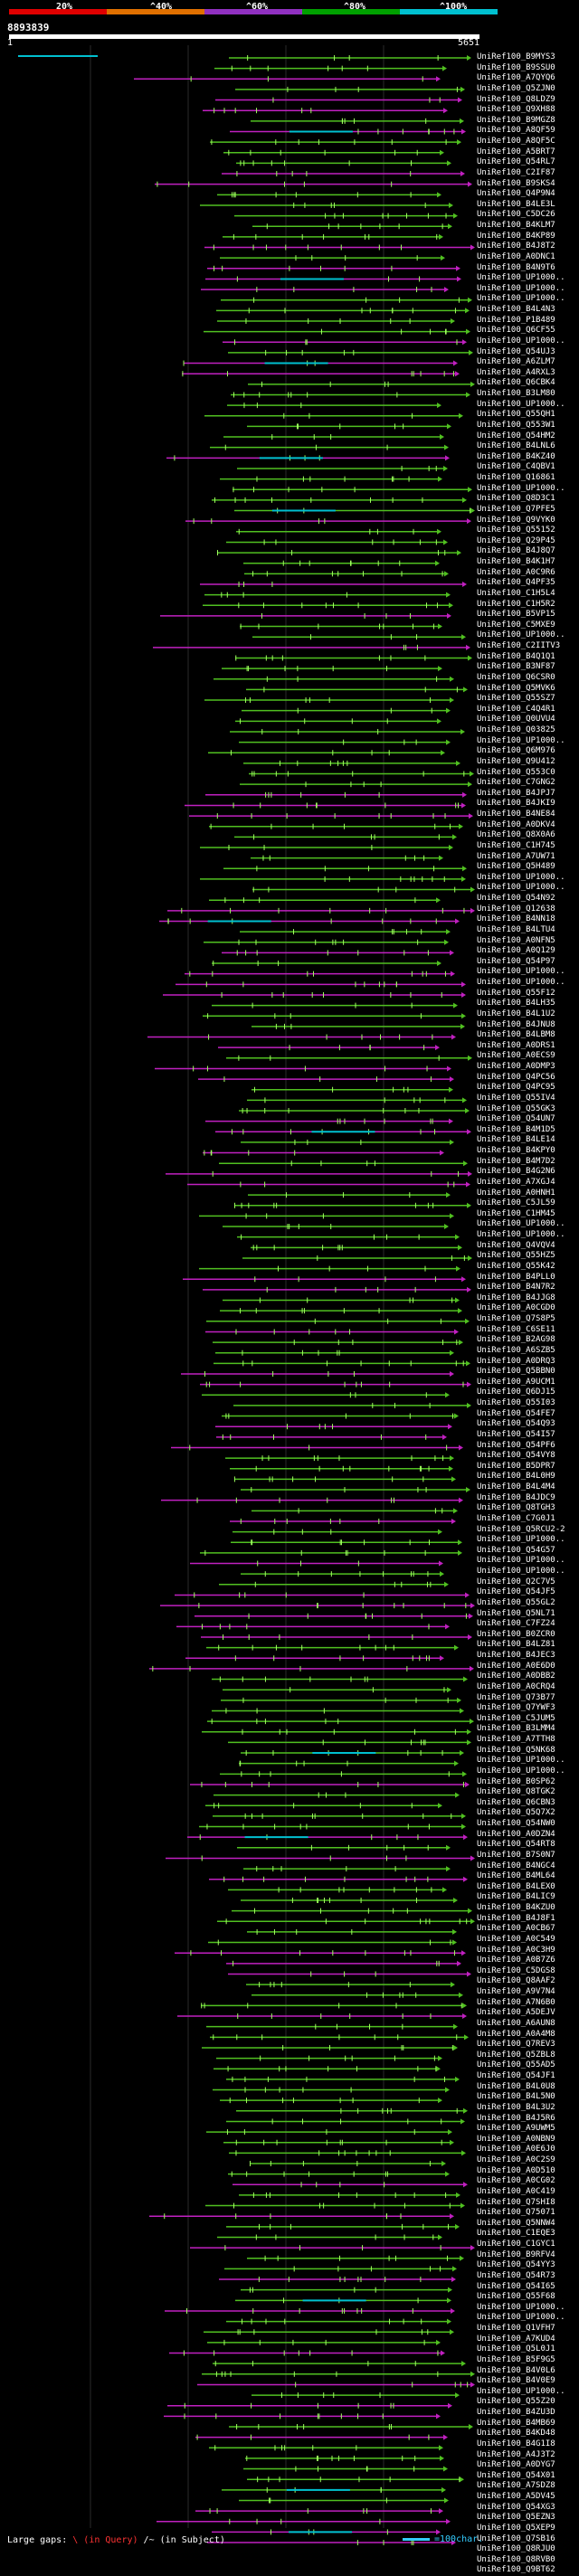 The width and height of the screenshot is (579, 2576). What do you see at coordinates (516, 1329) in the screenshot?
I see `hit-id: UniRef100_C6SE11` at bounding box center [516, 1329].